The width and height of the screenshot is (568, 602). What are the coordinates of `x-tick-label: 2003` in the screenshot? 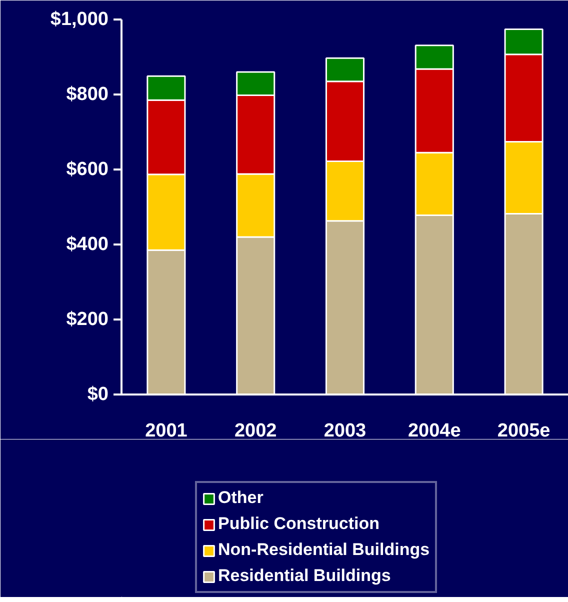 It's located at (345, 431).